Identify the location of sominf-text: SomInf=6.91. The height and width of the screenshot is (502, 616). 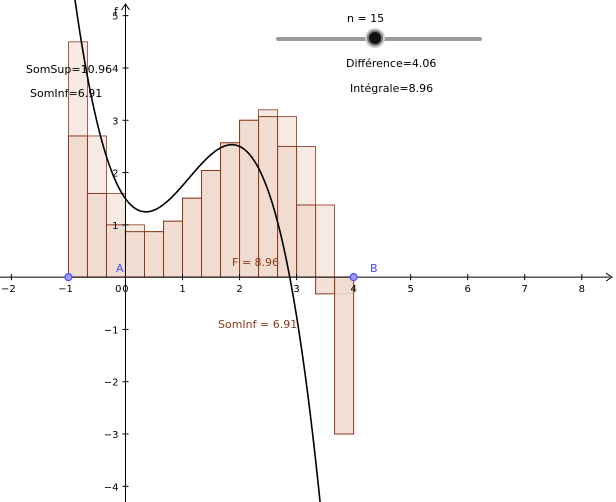
(66, 93).